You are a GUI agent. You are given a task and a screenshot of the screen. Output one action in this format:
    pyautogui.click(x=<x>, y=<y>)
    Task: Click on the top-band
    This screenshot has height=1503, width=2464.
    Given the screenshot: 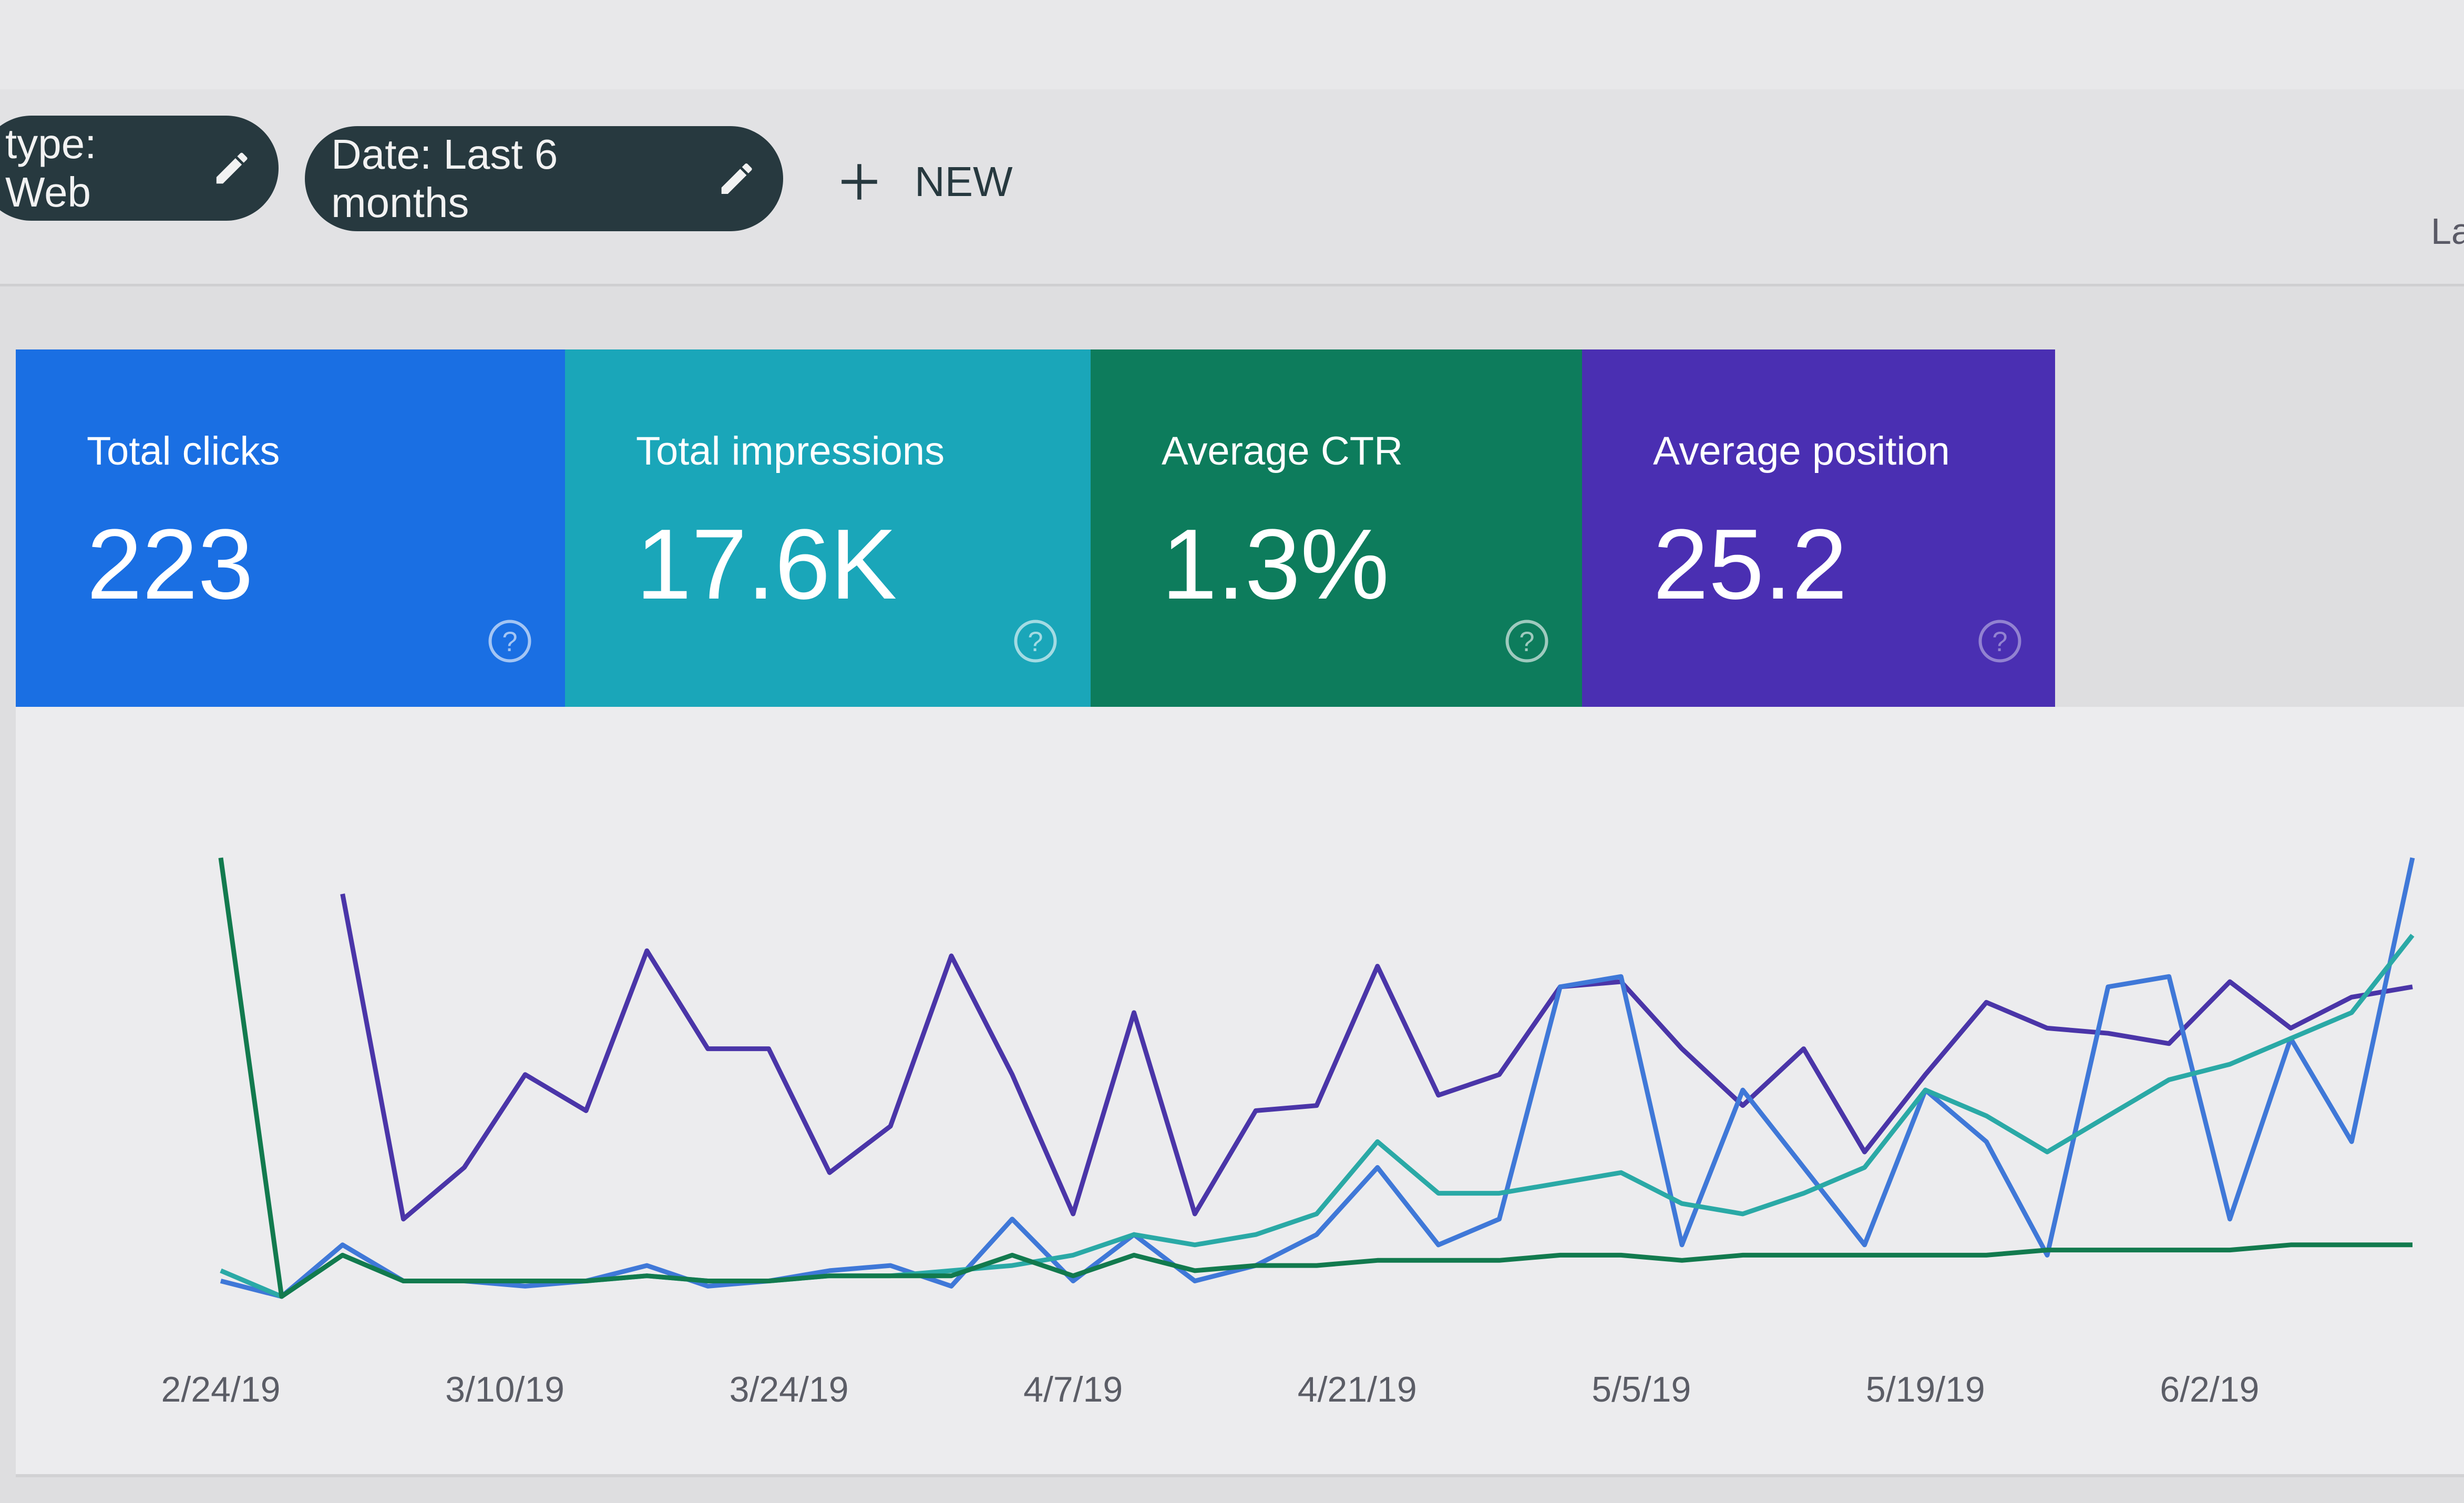 What is the action you would take?
    pyautogui.click(x=1232, y=46)
    